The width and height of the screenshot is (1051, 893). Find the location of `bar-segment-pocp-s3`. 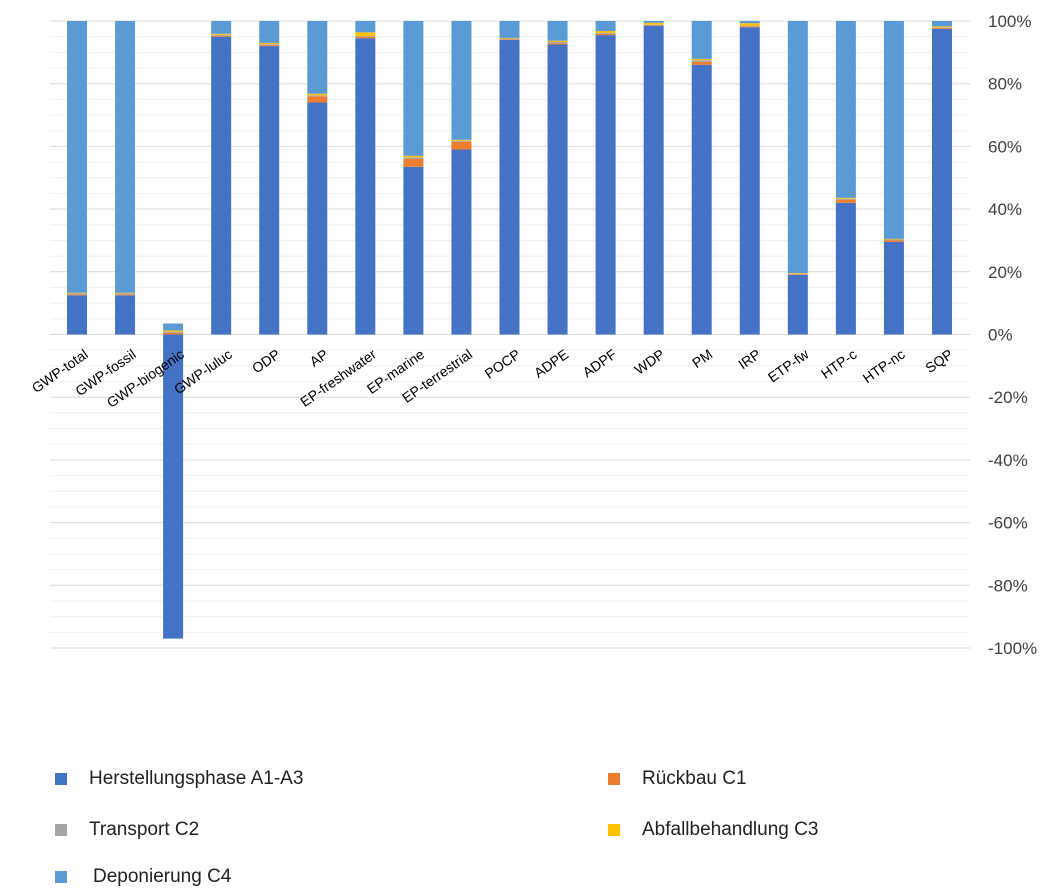

bar-segment-pocp-s3 is located at coordinates (509, 38).